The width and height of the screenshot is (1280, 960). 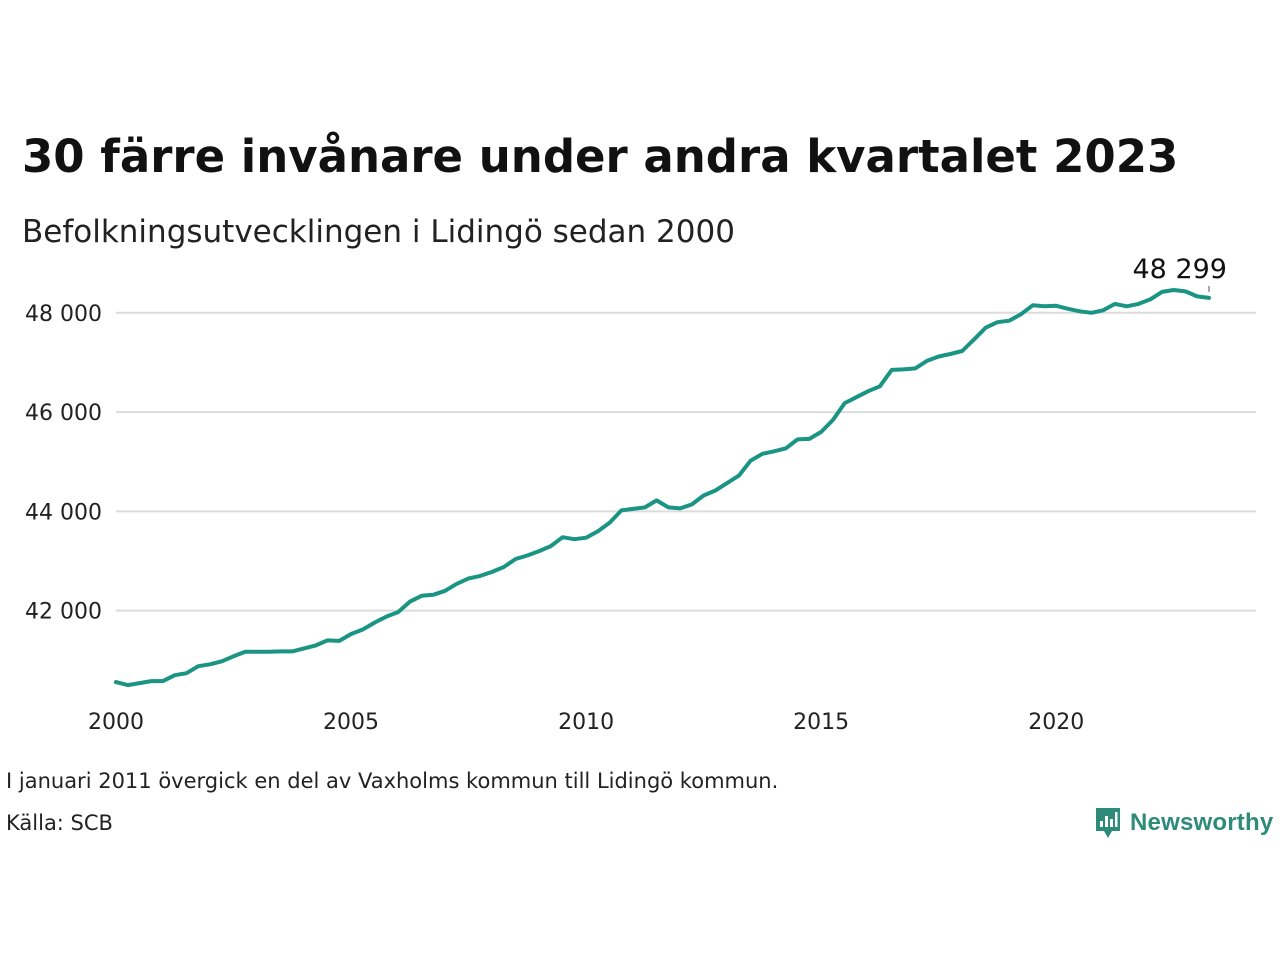 What do you see at coordinates (1056, 722) in the screenshot?
I see `x-tick-label: 2020` at bounding box center [1056, 722].